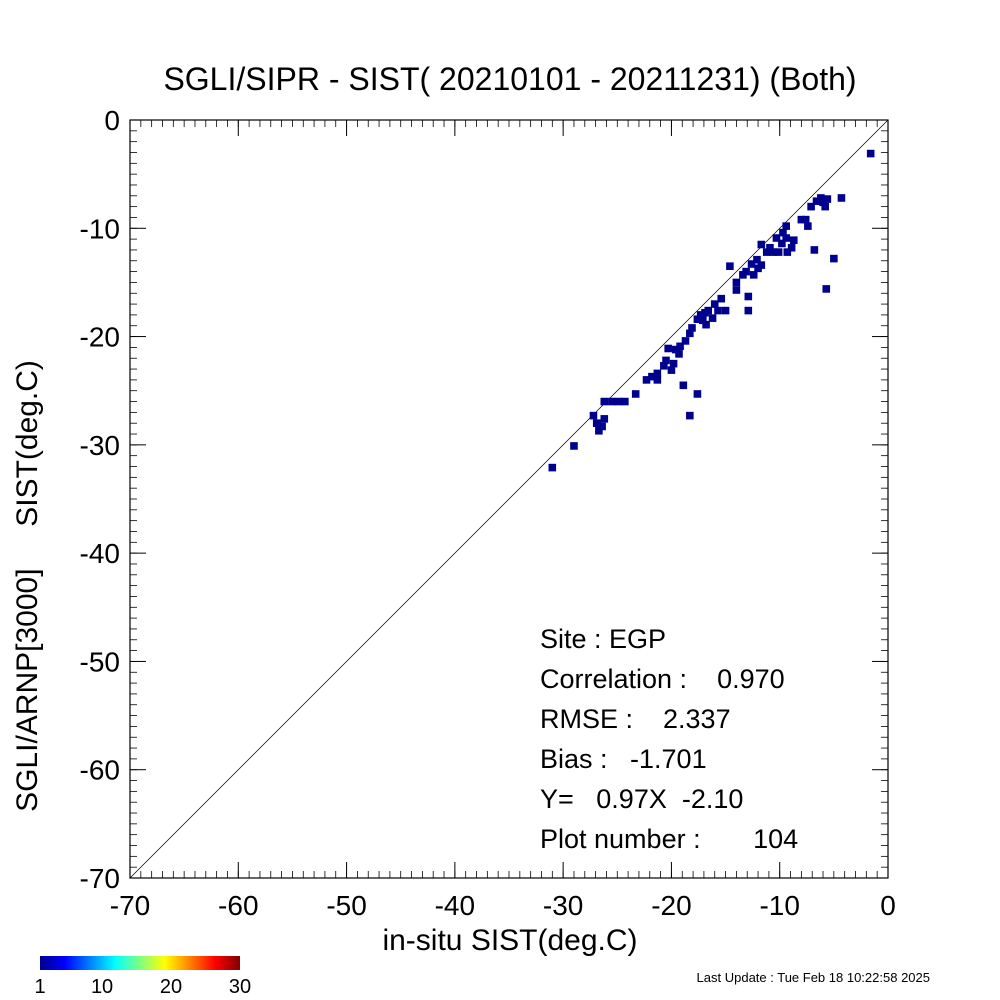 The height and width of the screenshot is (1000, 1000). I want to click on stat-bias: Bias : -1.701, so click(623, 759).